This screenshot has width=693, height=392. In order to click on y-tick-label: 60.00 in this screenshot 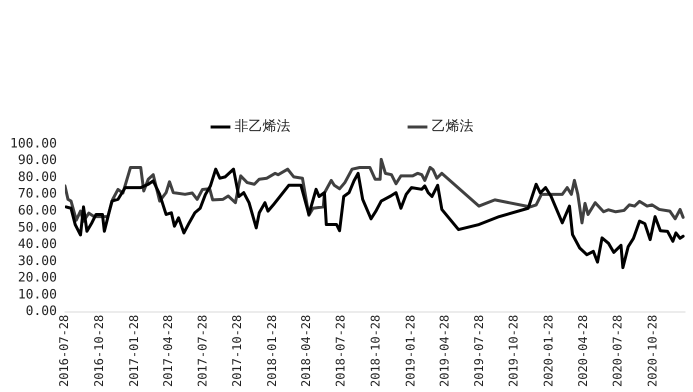, I will do `click(37, 210)`.